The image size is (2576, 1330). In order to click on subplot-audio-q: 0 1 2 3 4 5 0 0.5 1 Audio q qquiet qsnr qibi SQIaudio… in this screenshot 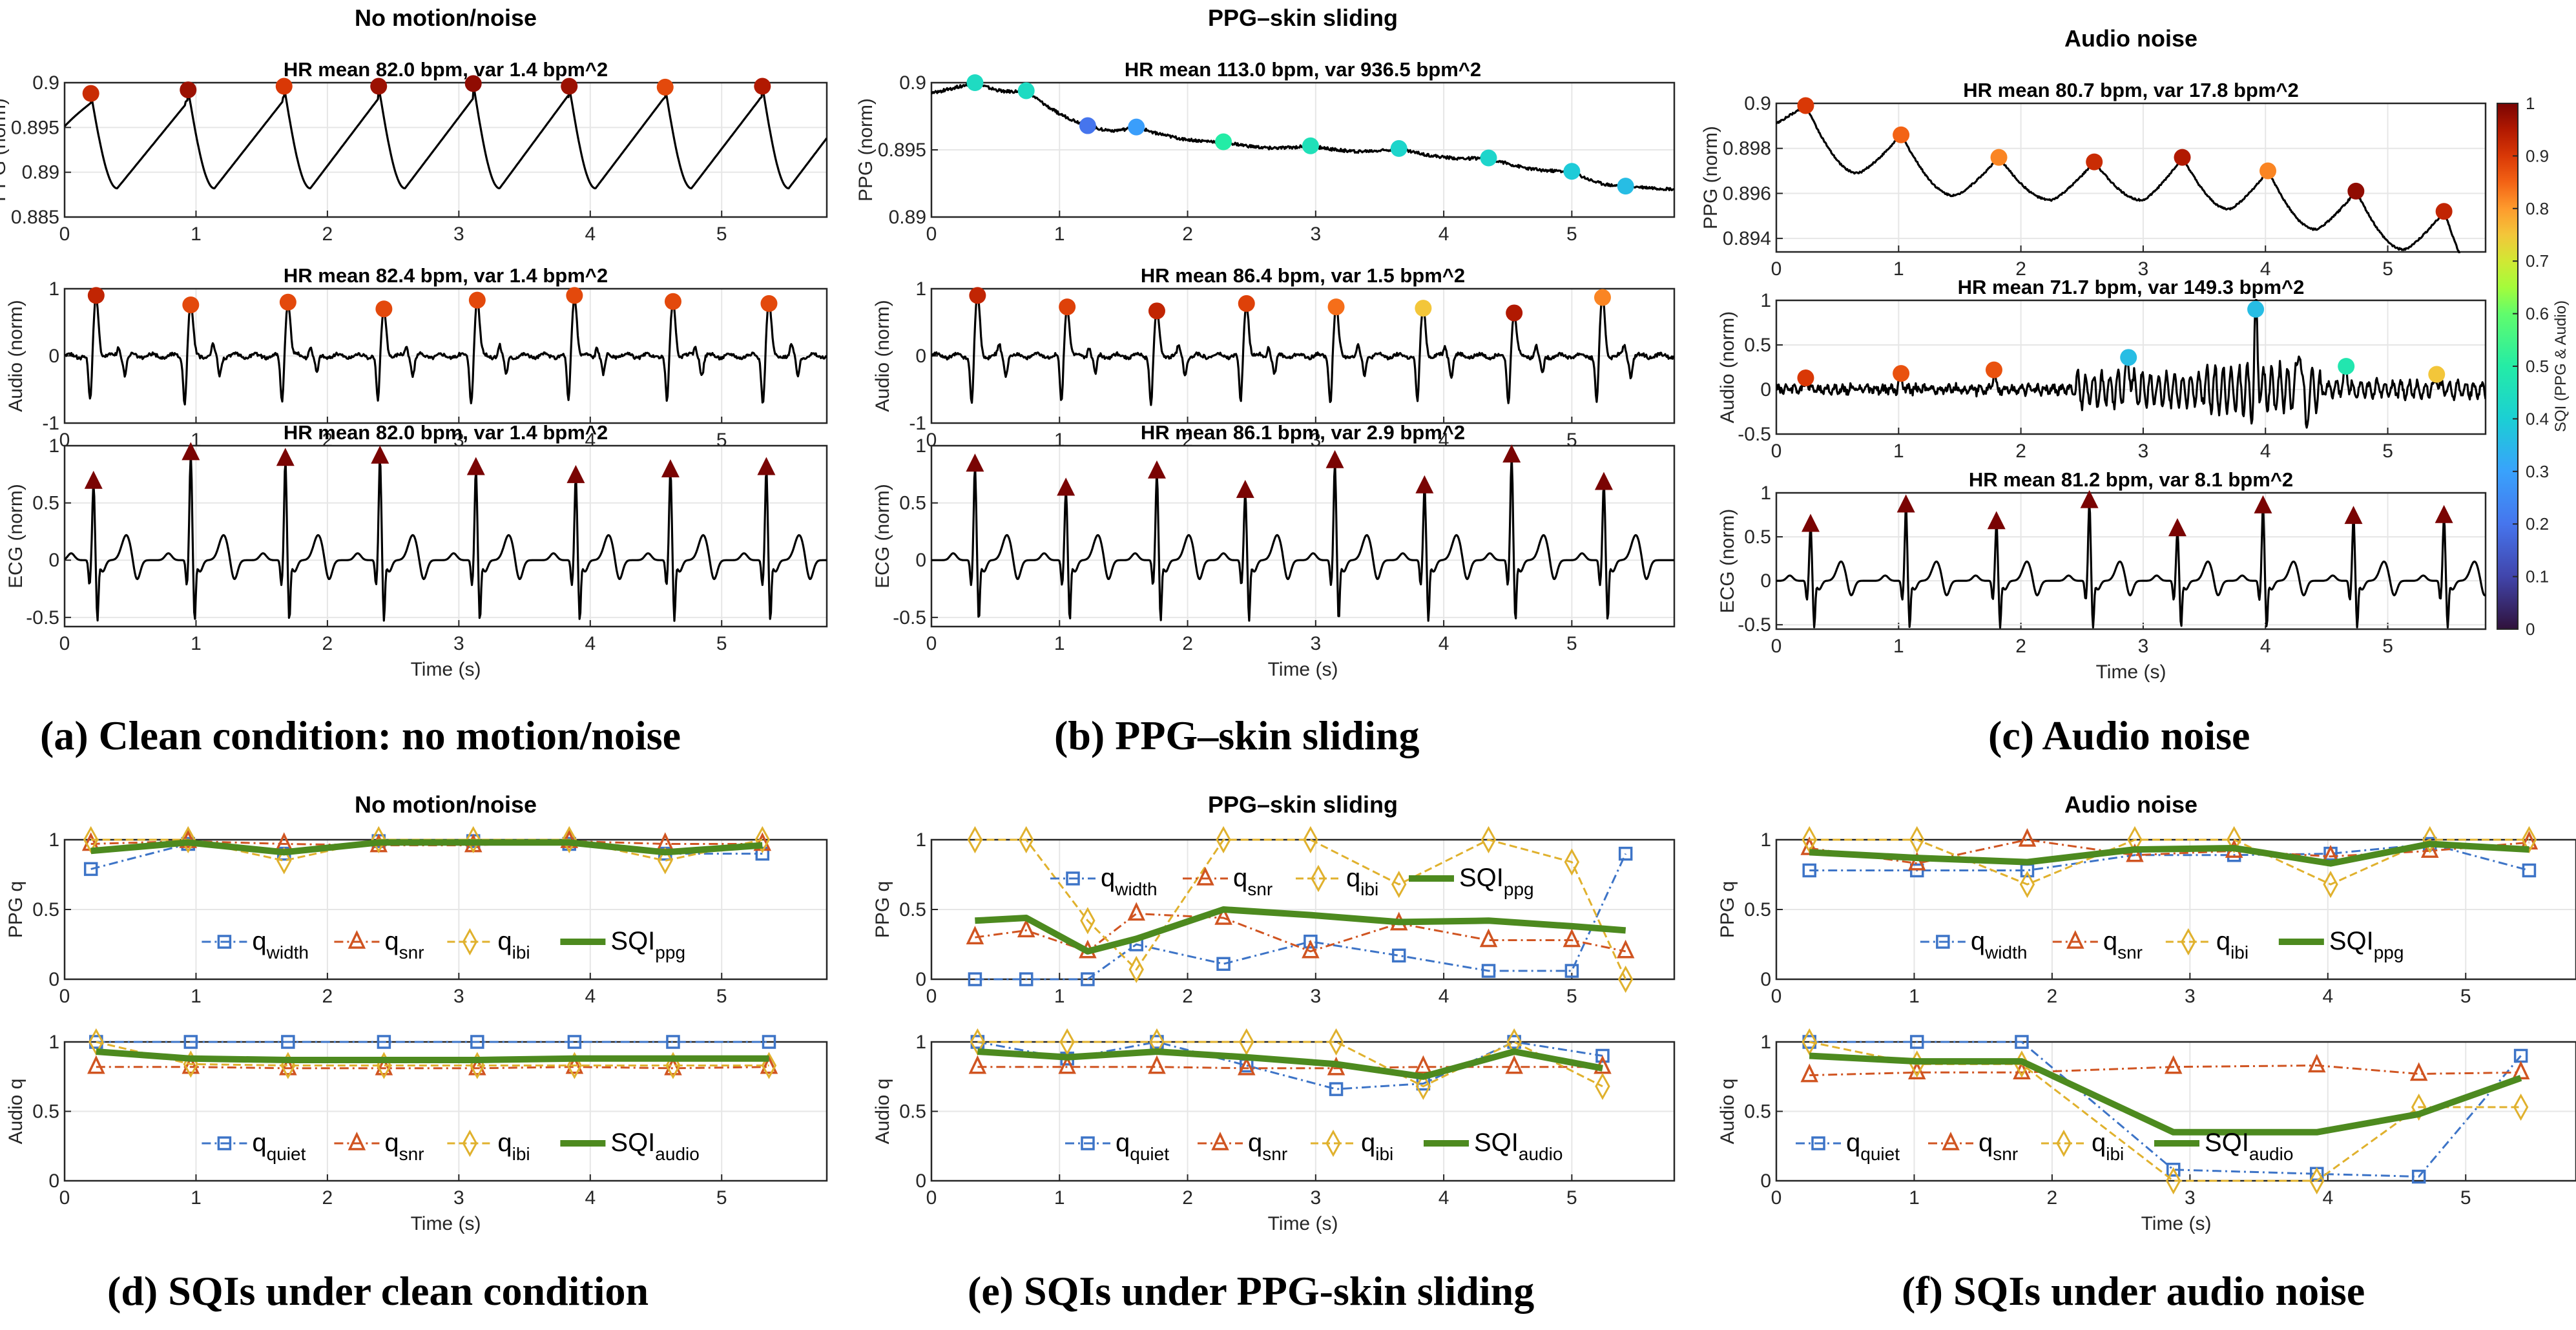, I will do `click(416, 1131)`.